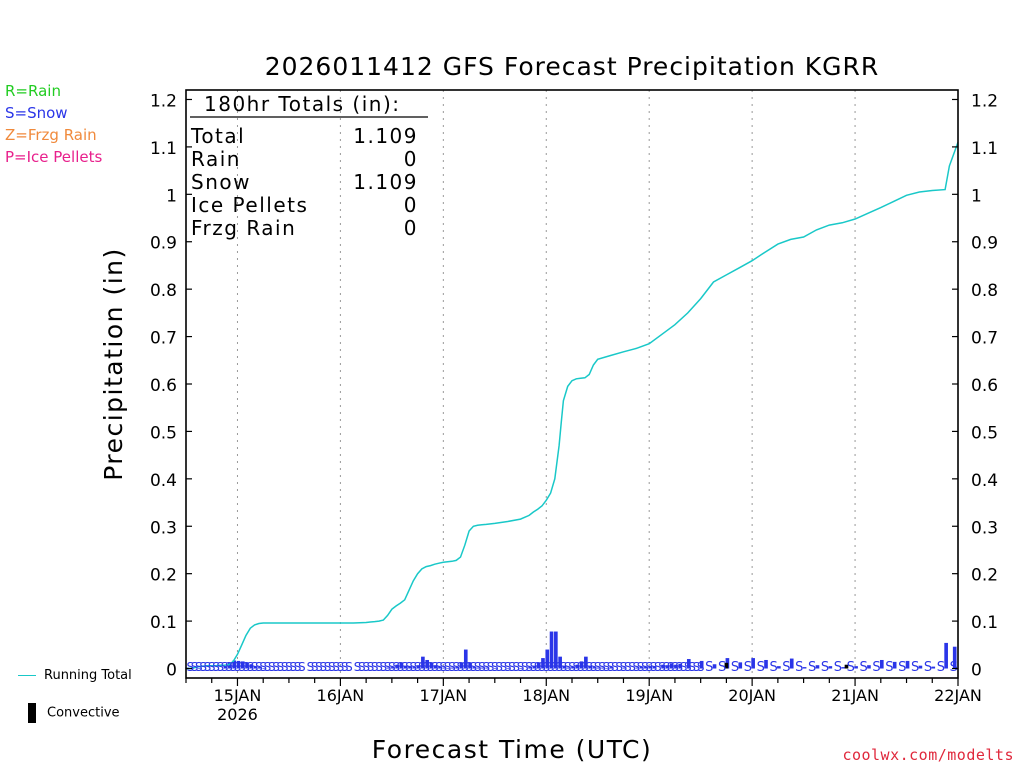  Describe the element at coordinates (221, 182) in the screenshot. I see `totals-label: Snow` at that location.